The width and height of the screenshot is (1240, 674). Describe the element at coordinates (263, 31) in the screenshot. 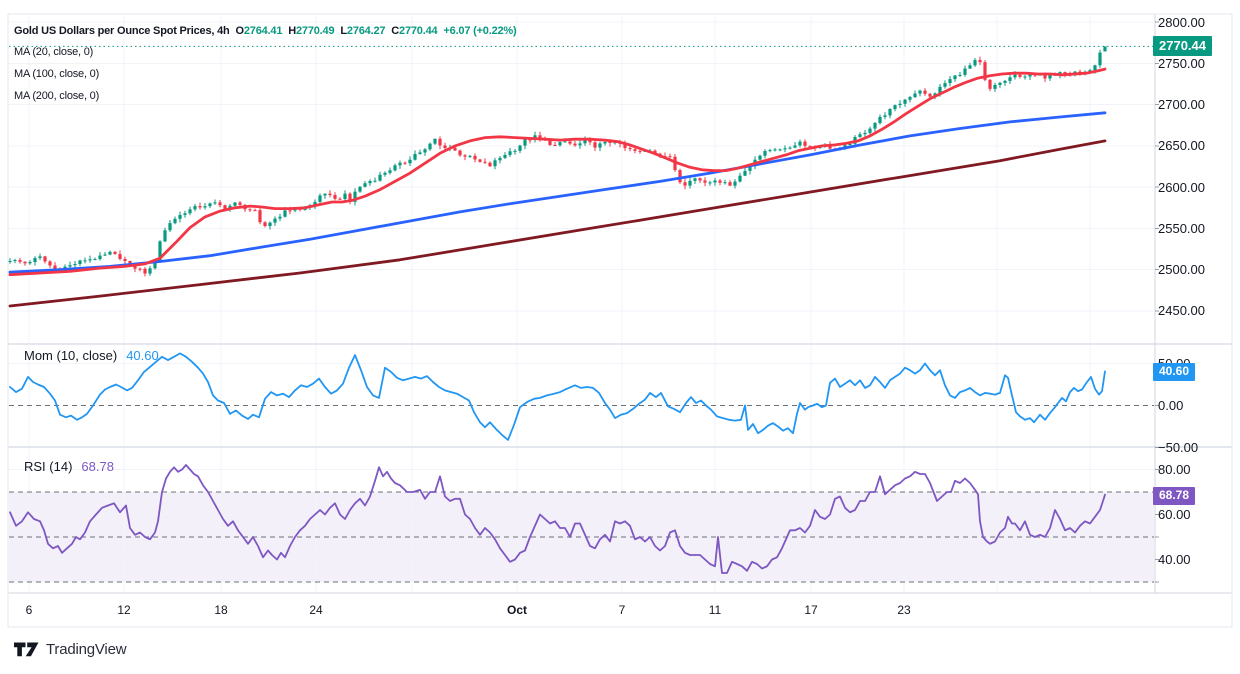

I see `open-value: 2764.41` at that location.